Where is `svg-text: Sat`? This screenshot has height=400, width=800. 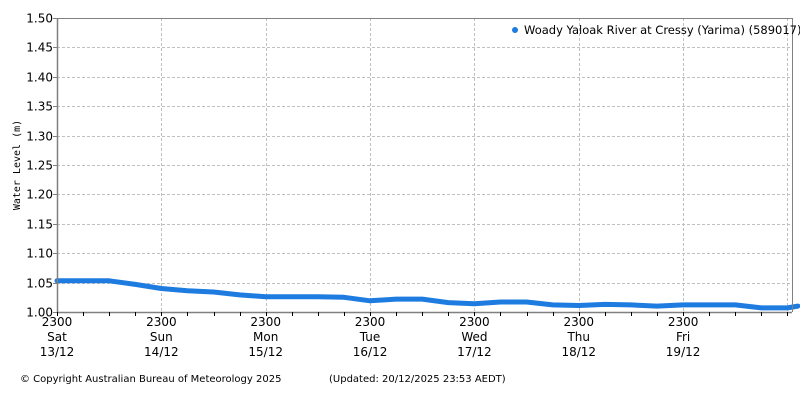 svg-text: Sat is located at coordinates (57, 337).